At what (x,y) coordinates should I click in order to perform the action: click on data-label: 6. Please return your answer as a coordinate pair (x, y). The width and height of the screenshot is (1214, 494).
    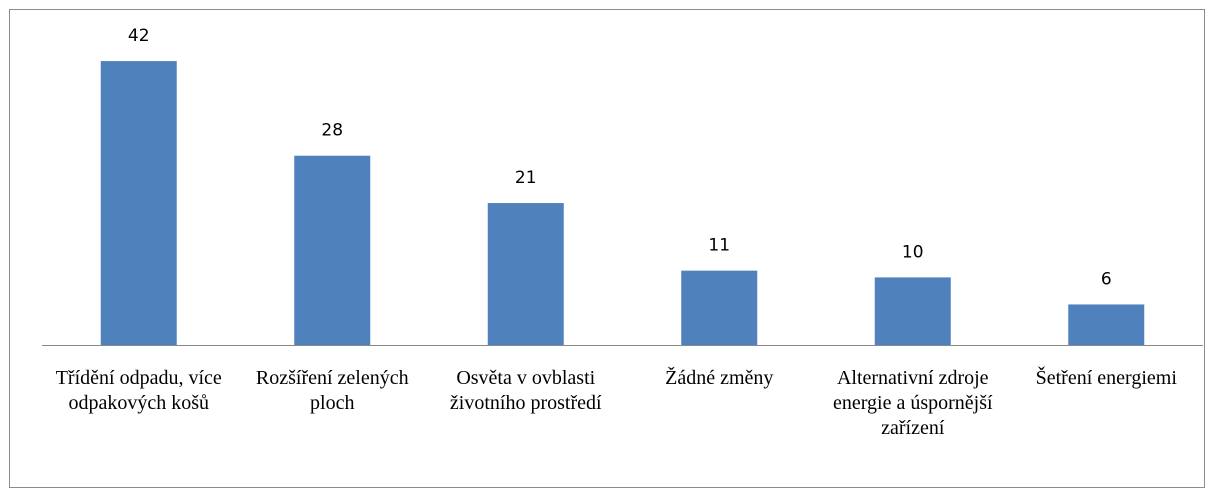
    Looking at the image, I should click on (1106, 279).